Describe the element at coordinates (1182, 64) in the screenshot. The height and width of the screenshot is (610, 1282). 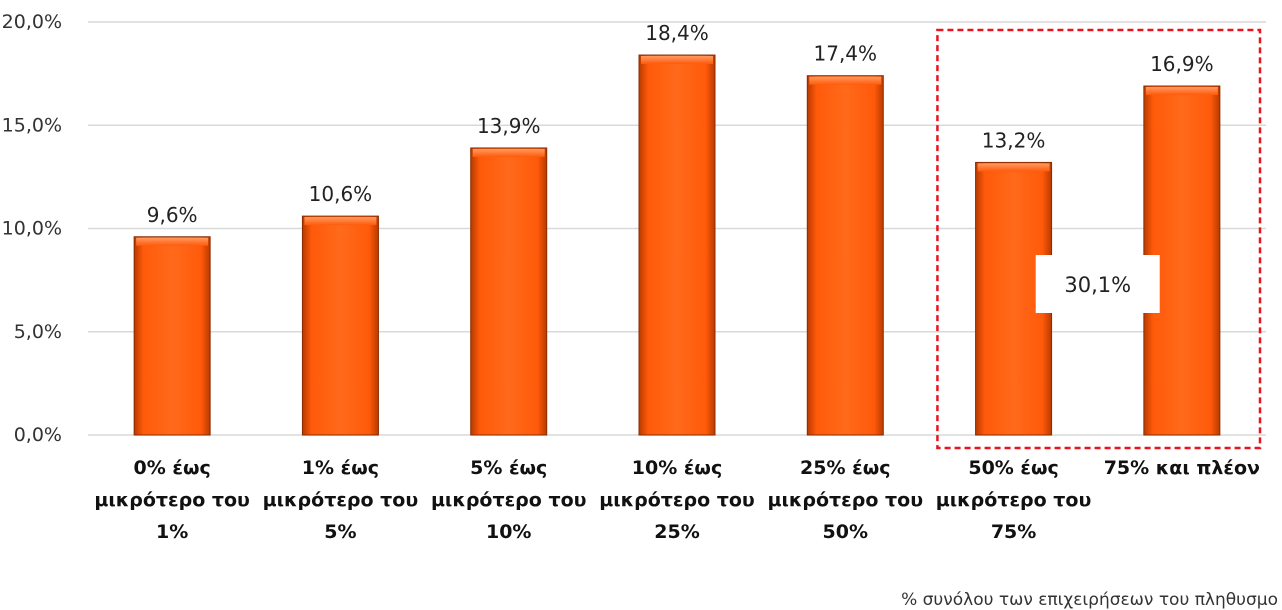
I see `data-label: 16,9%` at that location.